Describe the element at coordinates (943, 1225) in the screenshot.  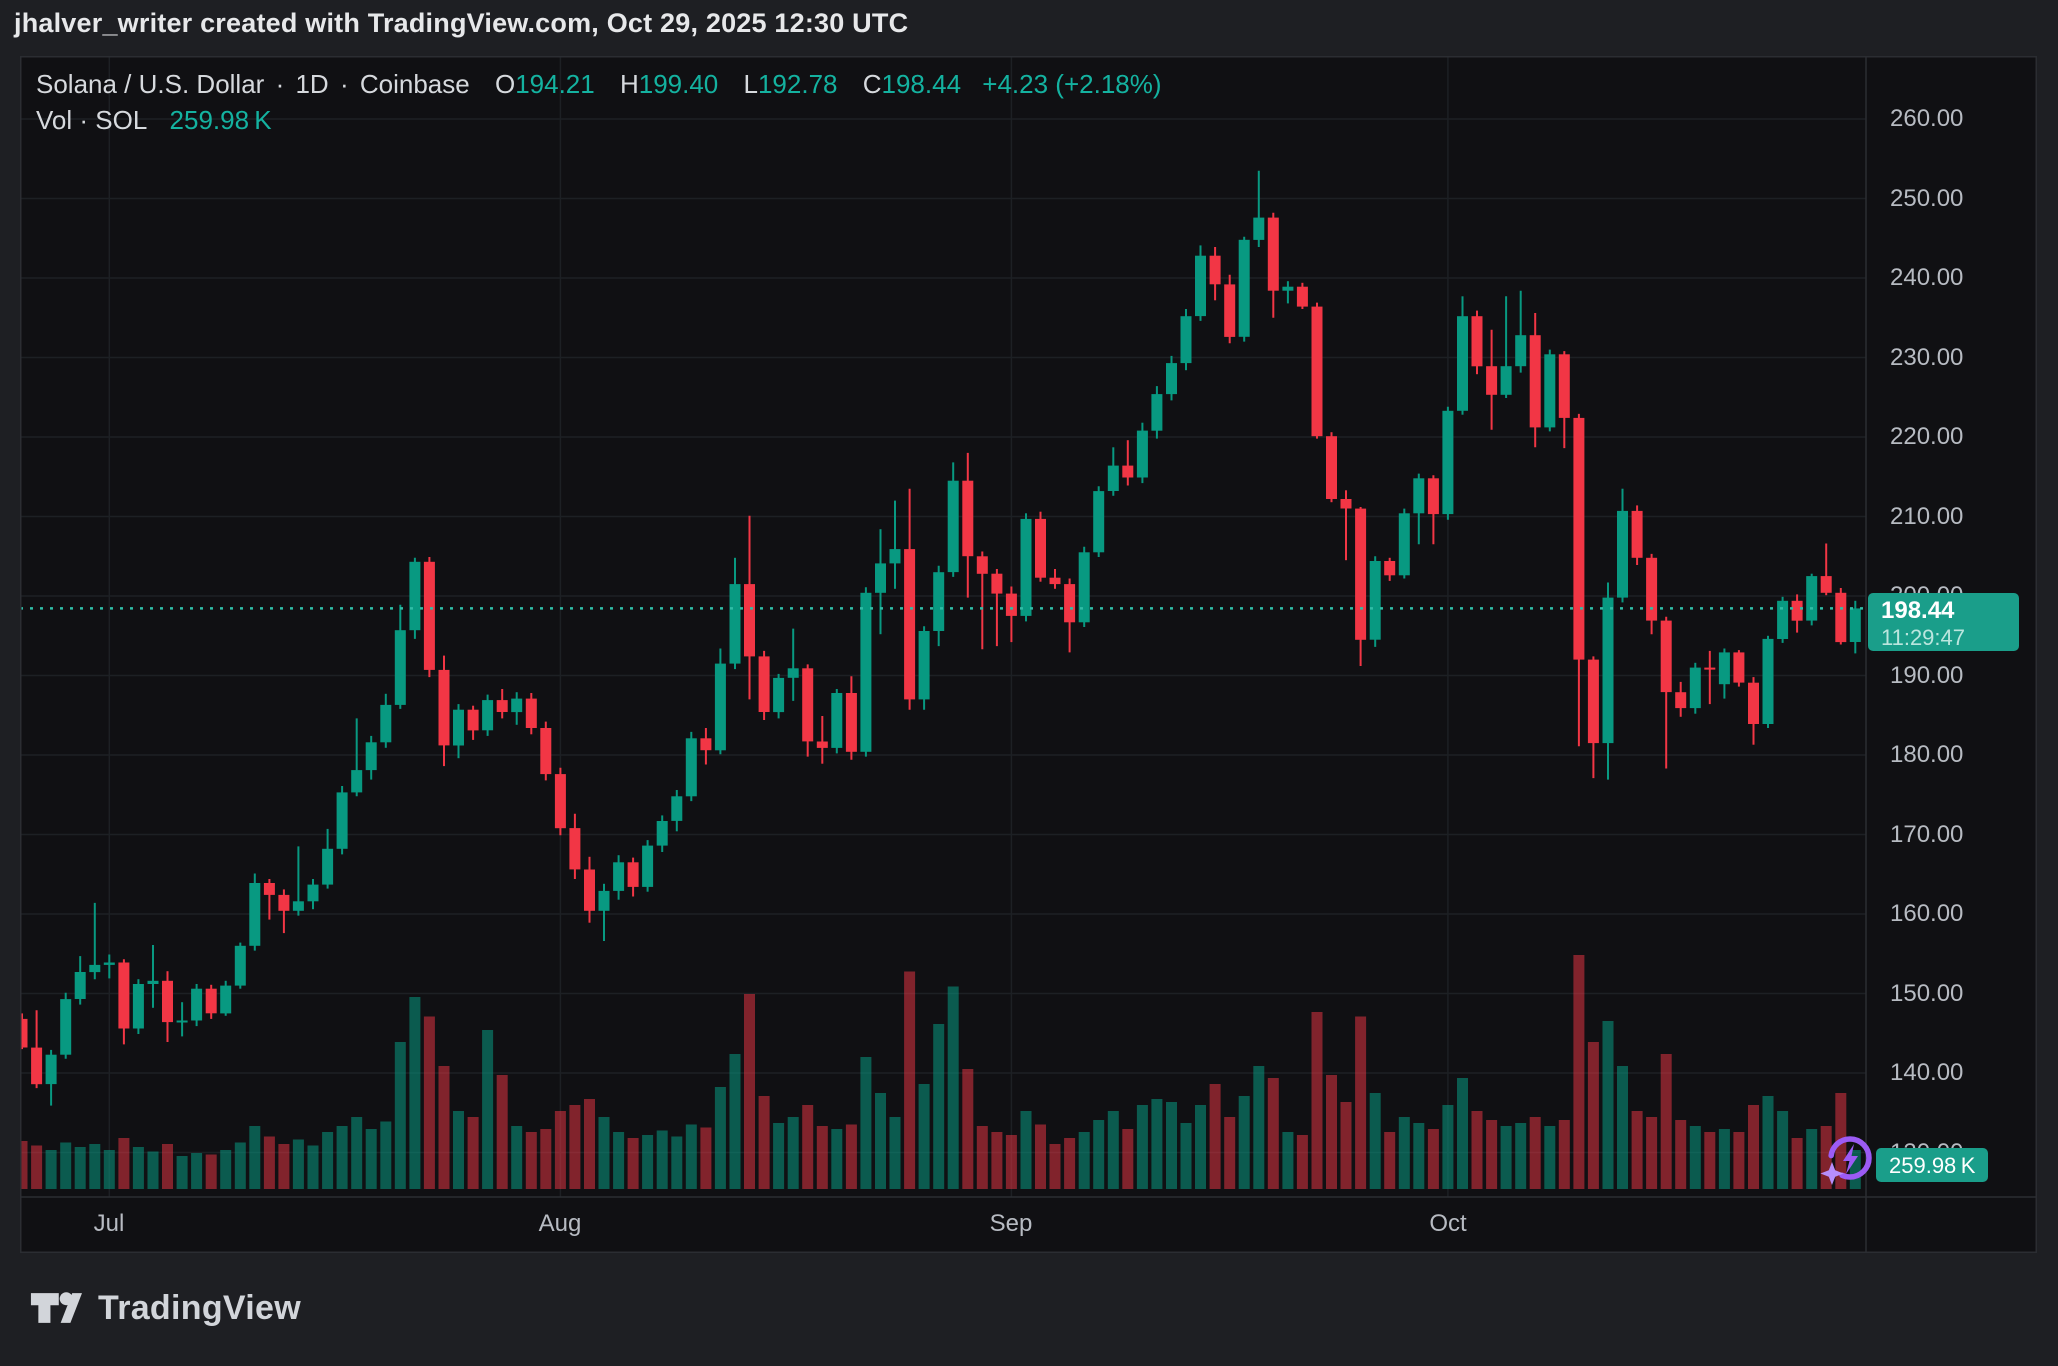
I see `time-axis: Jul Aug Sep Oct` at that location.